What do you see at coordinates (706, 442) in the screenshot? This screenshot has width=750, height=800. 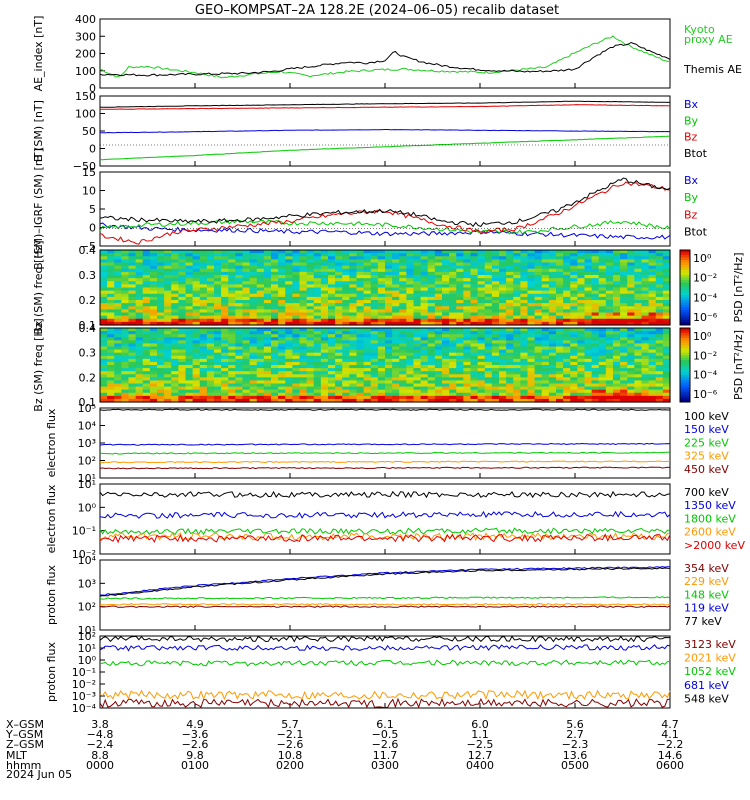 I see `legend-entry: 225 keV` at bounding box center [706, 442].